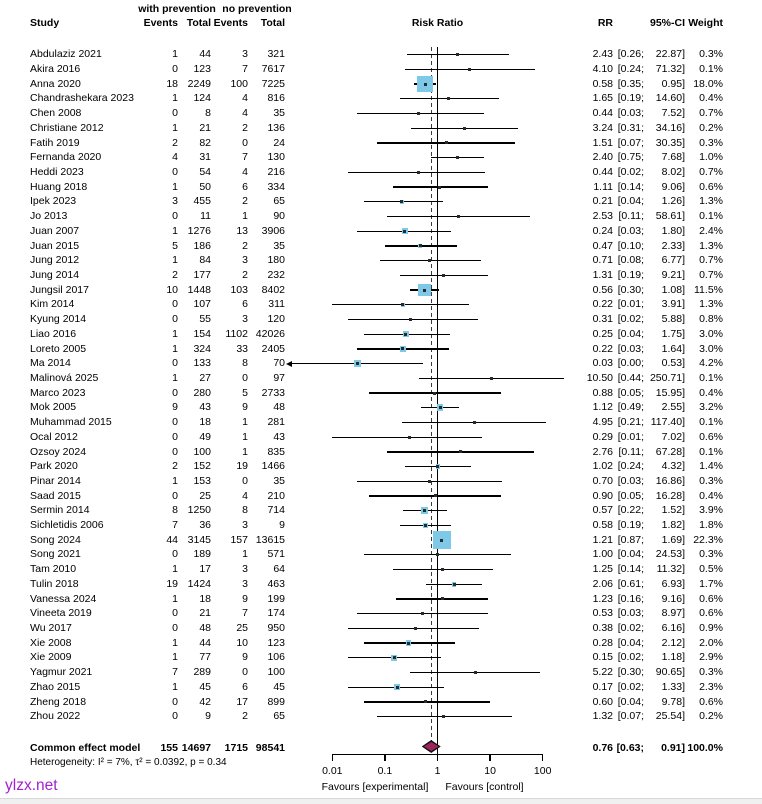 The width and height of the screenshot is (762, 804). I want to click on rr-cell: 1.65, so click(602, 98).